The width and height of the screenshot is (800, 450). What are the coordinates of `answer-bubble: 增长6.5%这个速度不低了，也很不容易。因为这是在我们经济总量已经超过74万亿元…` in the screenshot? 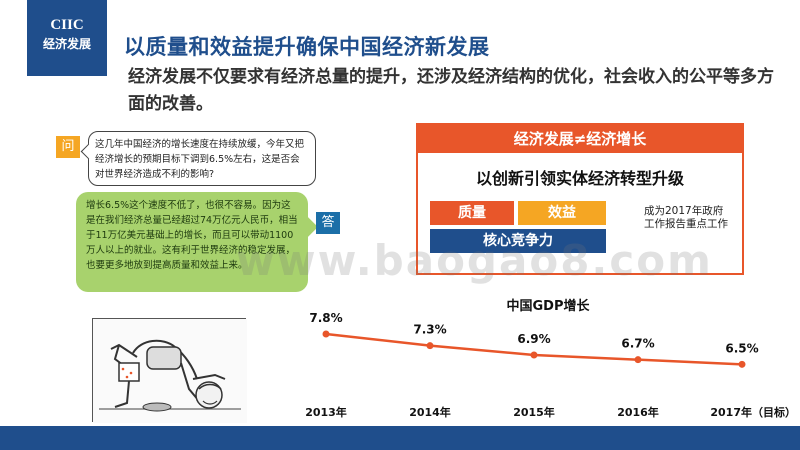 It's located at (192, 242).